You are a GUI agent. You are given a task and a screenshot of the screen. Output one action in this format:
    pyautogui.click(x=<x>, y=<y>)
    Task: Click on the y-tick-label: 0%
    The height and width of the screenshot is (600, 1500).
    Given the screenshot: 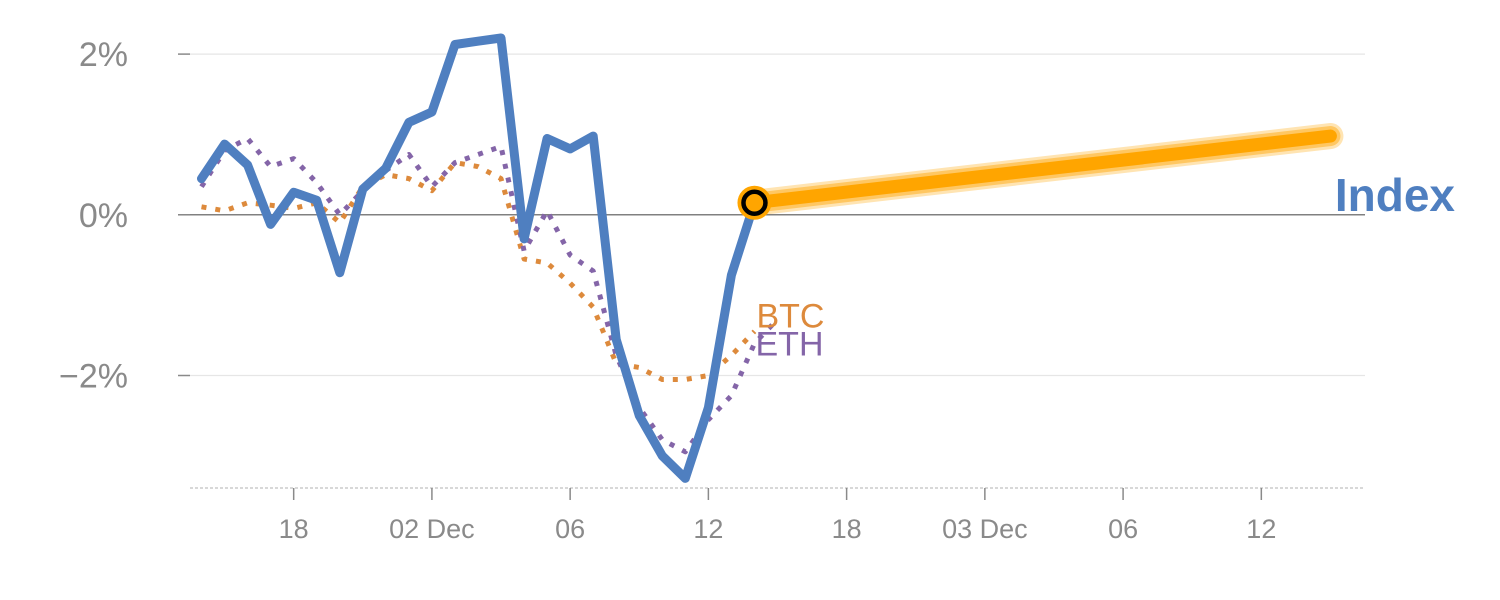 What is the action you would take?
    pyautogui.click(x=103, y=216)
    